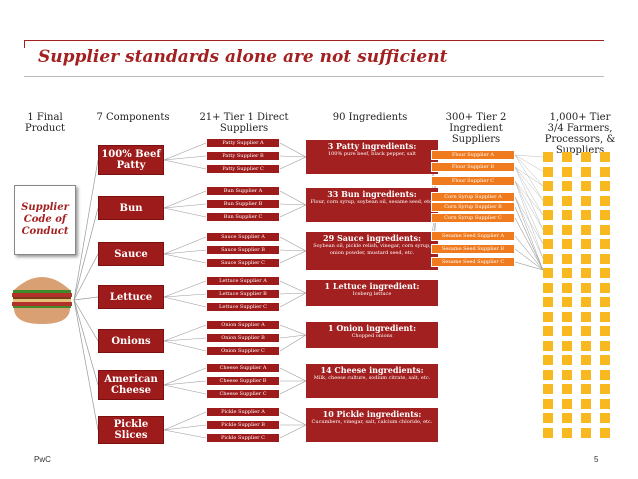 The height and width of the screenshot is (479, 638). I want to click on tier1-supplier: Onion Supplier C, so click(243, 351).